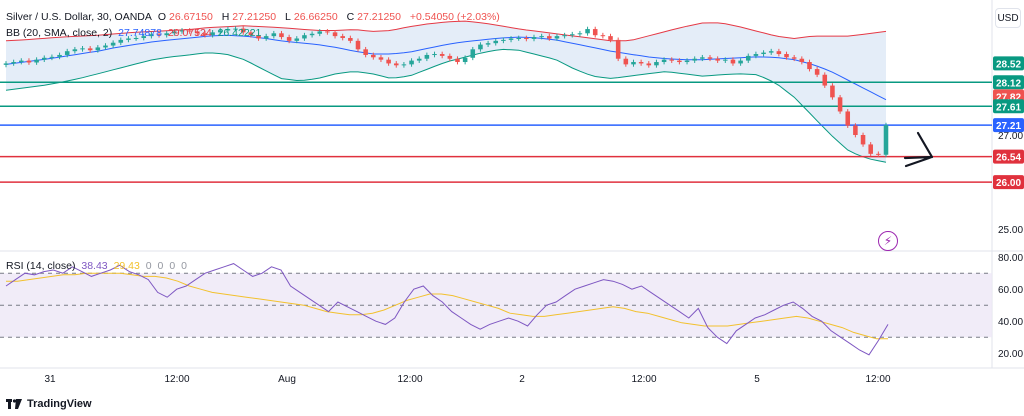 The height and width of the screenshot is (416, 1024). I want to click on bb-lower-value: 26.42221, so click(239, 33).